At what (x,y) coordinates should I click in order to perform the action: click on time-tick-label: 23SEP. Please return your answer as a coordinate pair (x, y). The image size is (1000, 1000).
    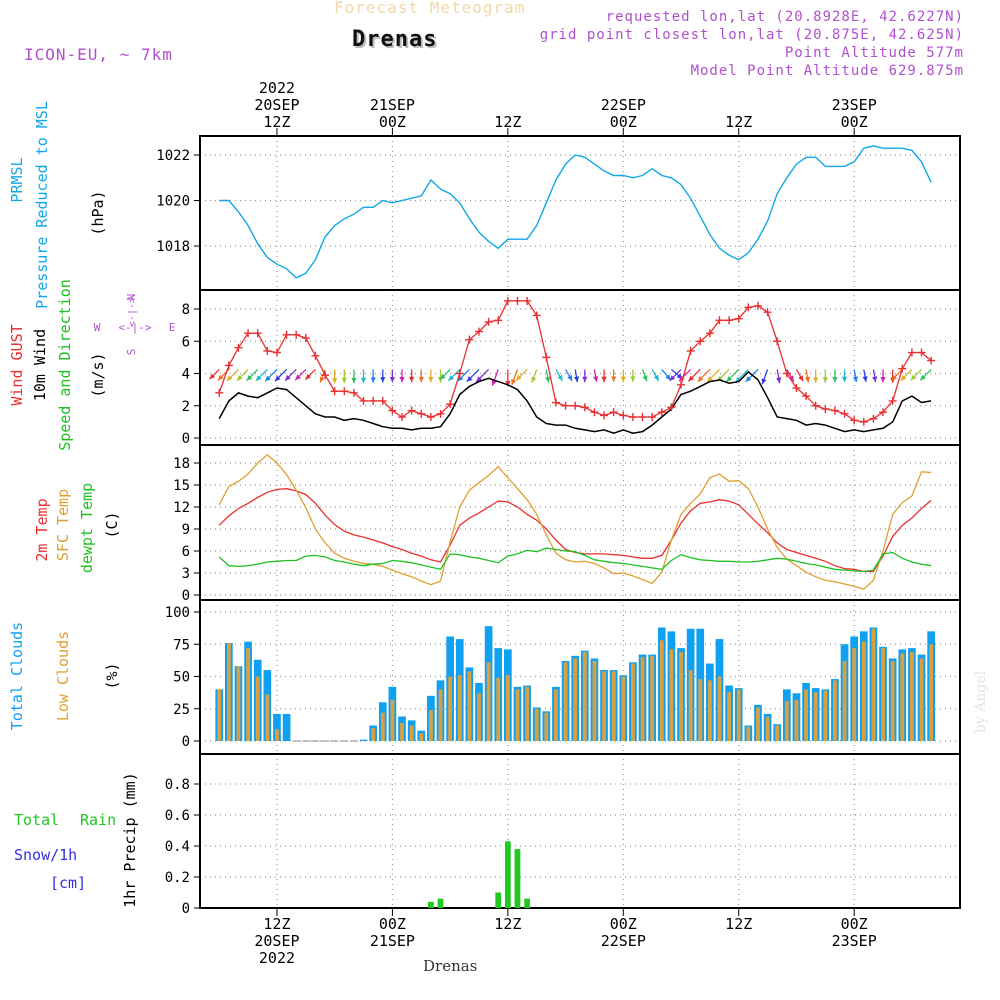
    Looking at the image, I should click on (854, 105).